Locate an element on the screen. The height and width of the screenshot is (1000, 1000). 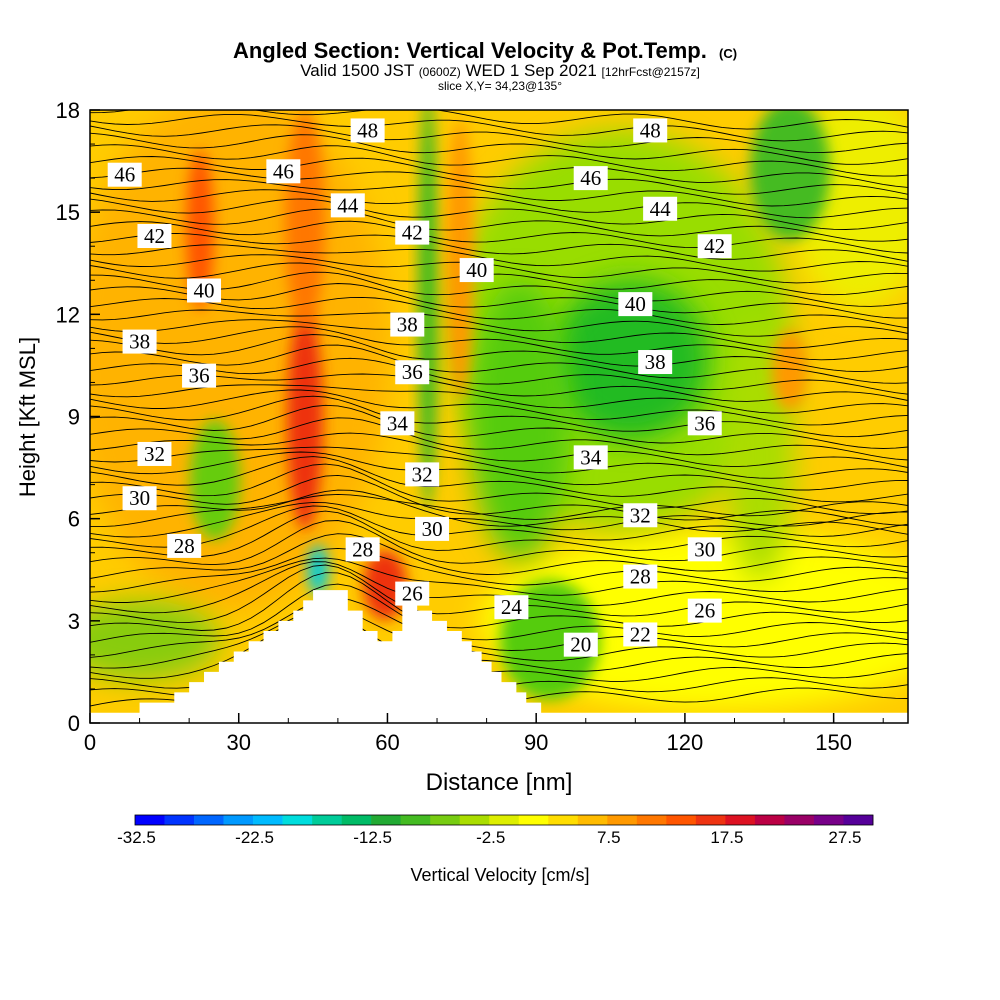
isentrope-label-text: 26 is located at coordinates (704, 611).